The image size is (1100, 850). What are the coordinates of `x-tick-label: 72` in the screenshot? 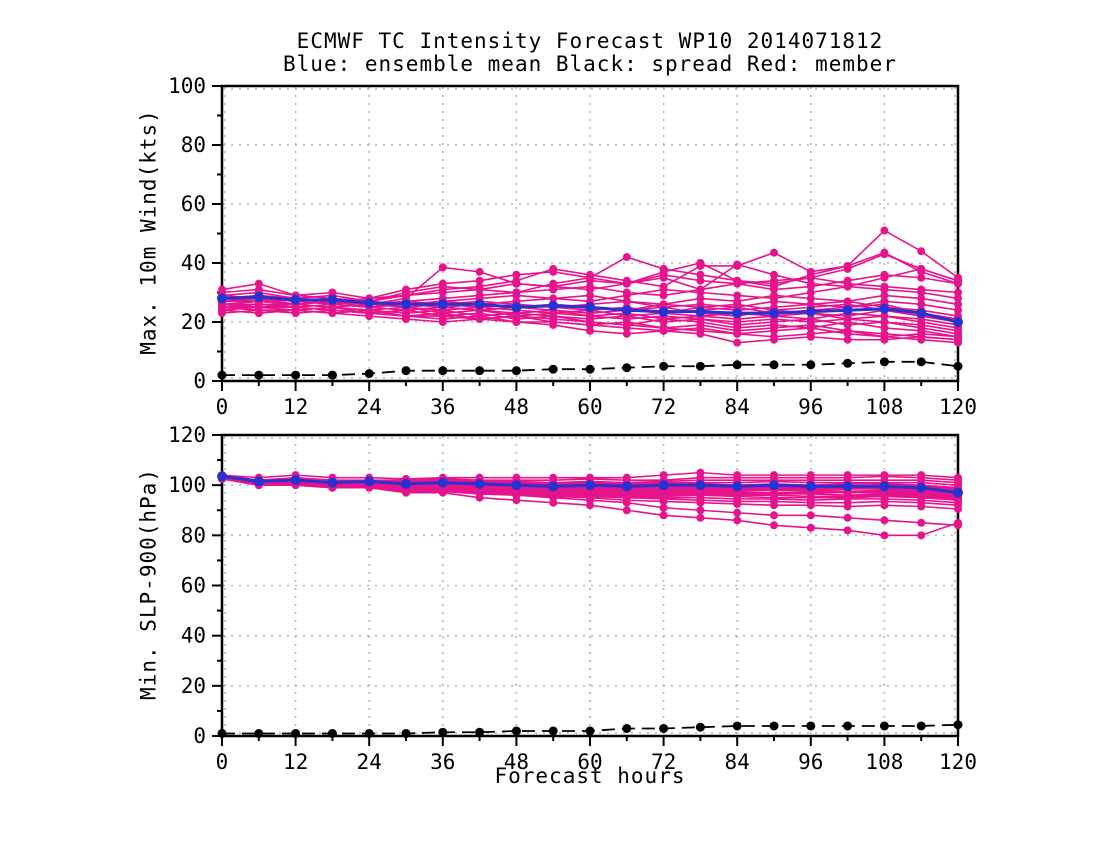 It's located at (663, 407).